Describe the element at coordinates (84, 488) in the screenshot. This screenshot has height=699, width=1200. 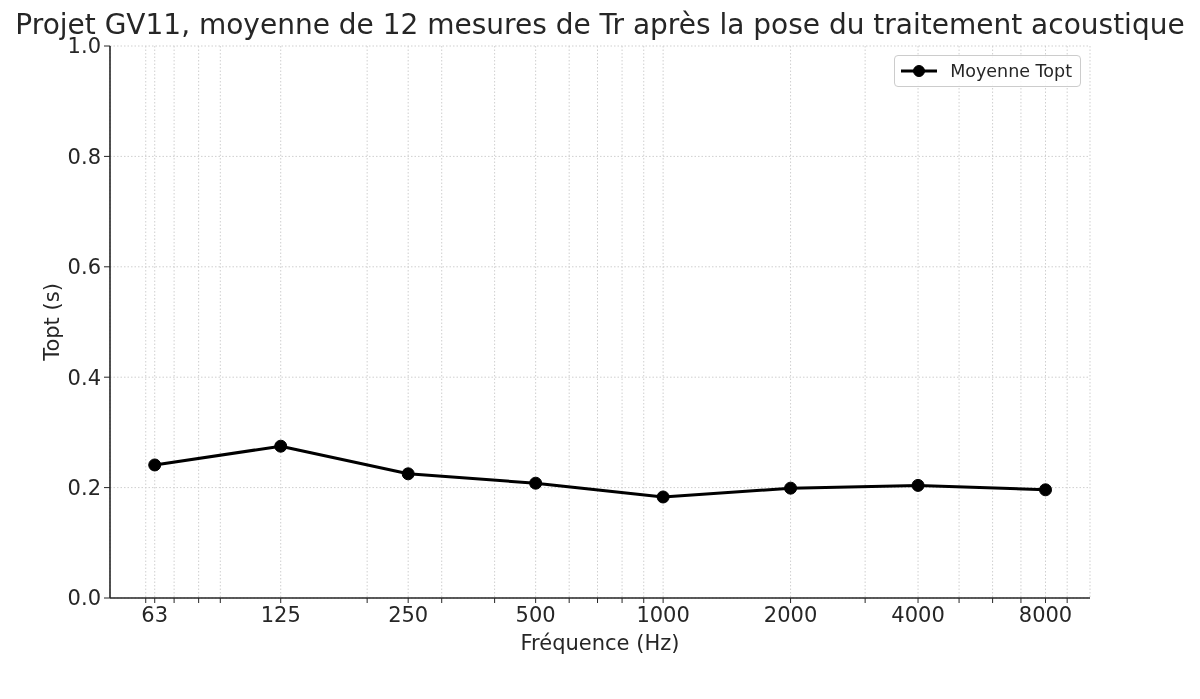
I see `y-tick-label: 0.2` at that location.